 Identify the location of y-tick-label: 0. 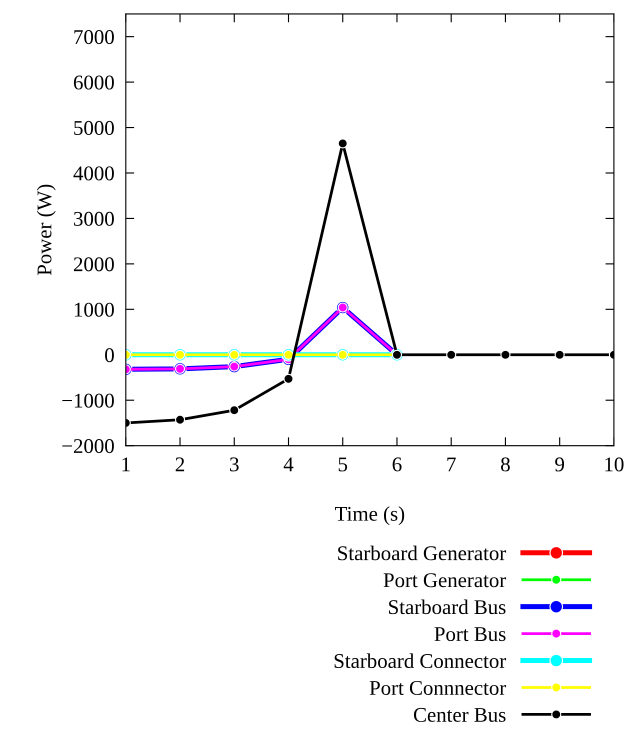
(109, 355).